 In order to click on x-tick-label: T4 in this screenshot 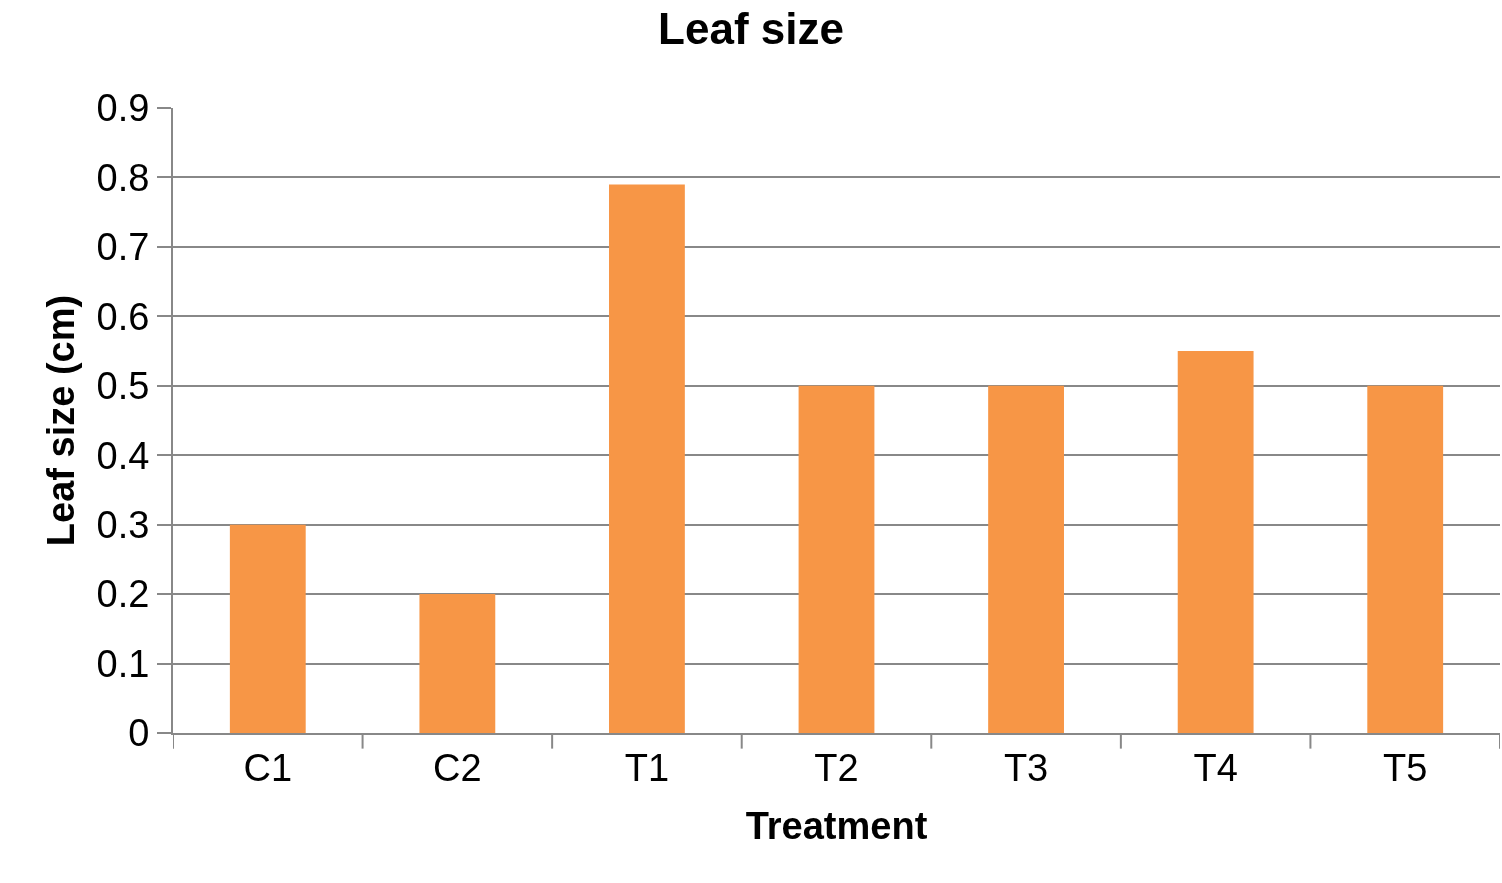, I will do `click(1215, 767)`.